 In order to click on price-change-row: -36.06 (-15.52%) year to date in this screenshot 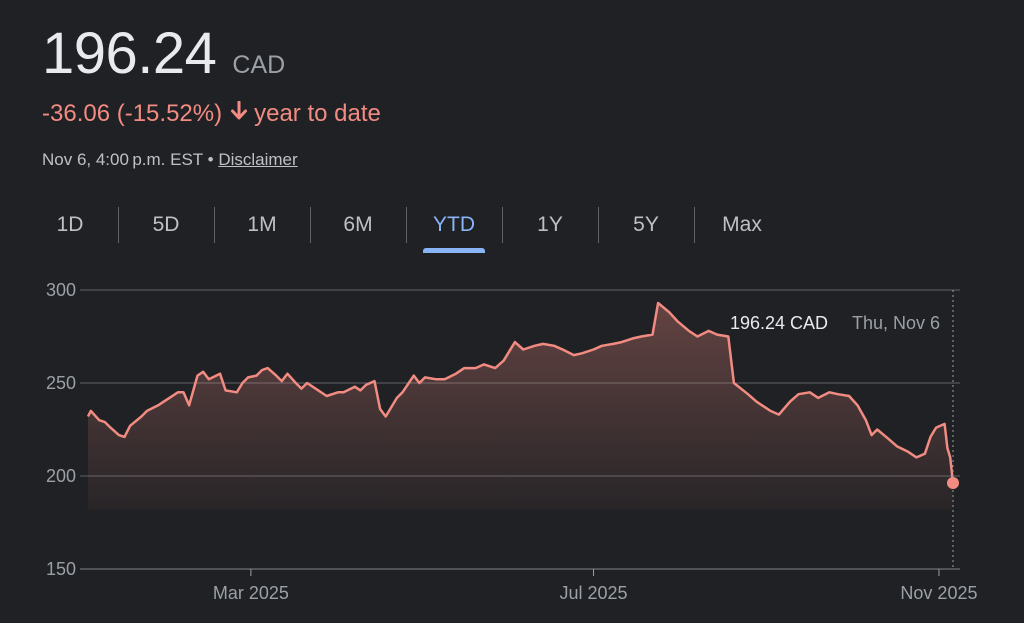, I will do `click(211, 114)`.